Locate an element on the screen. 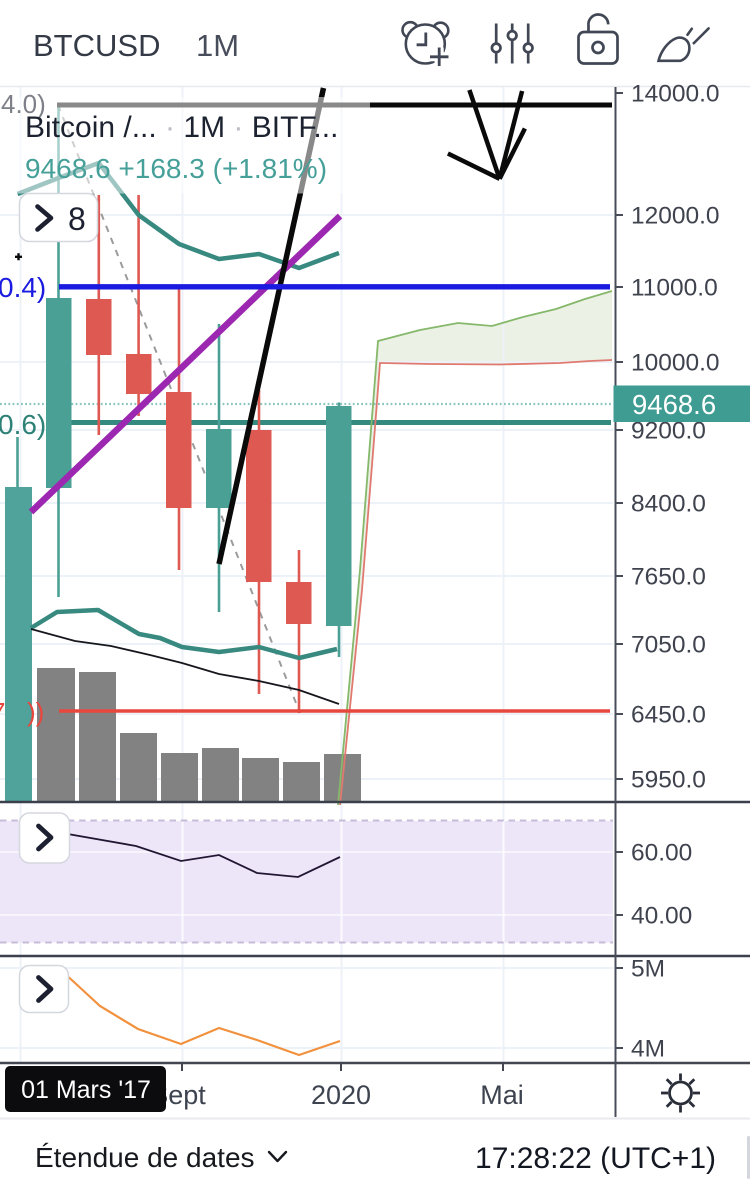 Image resolution: width=750 pixels, height=1193 pixels. svg-text: 60.00 is located at coordinates (661, 853).